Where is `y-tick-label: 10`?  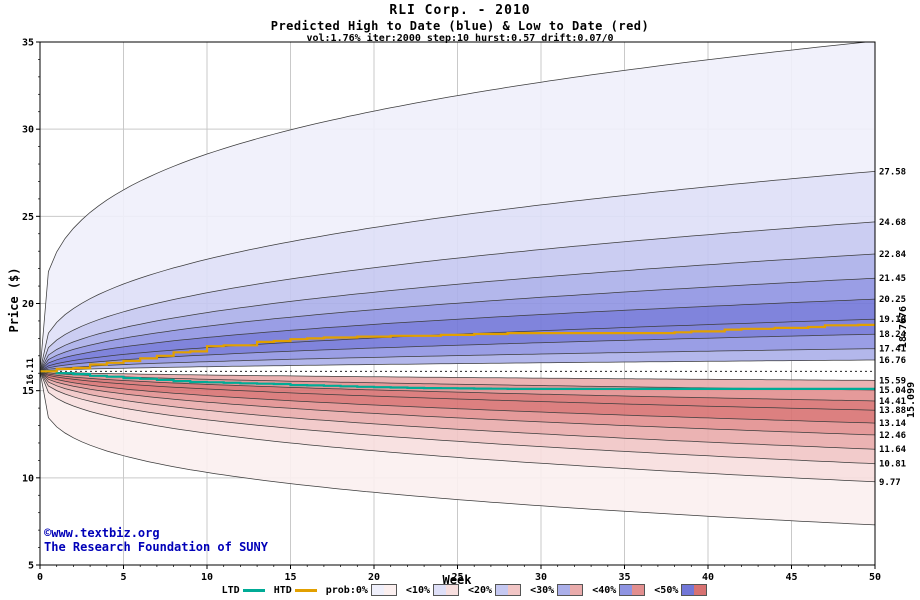 y-tick-label: 10 is located at coordinates (28, 478).